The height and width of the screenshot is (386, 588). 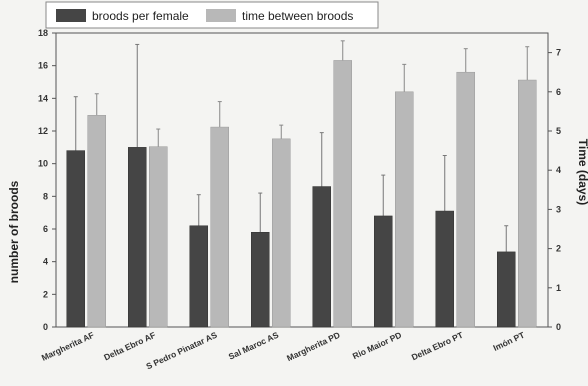 What do you see at coordinates (558, 327) in the screenshot?
I see `y2-tick-label: 0` at bounding box center [558, 327].